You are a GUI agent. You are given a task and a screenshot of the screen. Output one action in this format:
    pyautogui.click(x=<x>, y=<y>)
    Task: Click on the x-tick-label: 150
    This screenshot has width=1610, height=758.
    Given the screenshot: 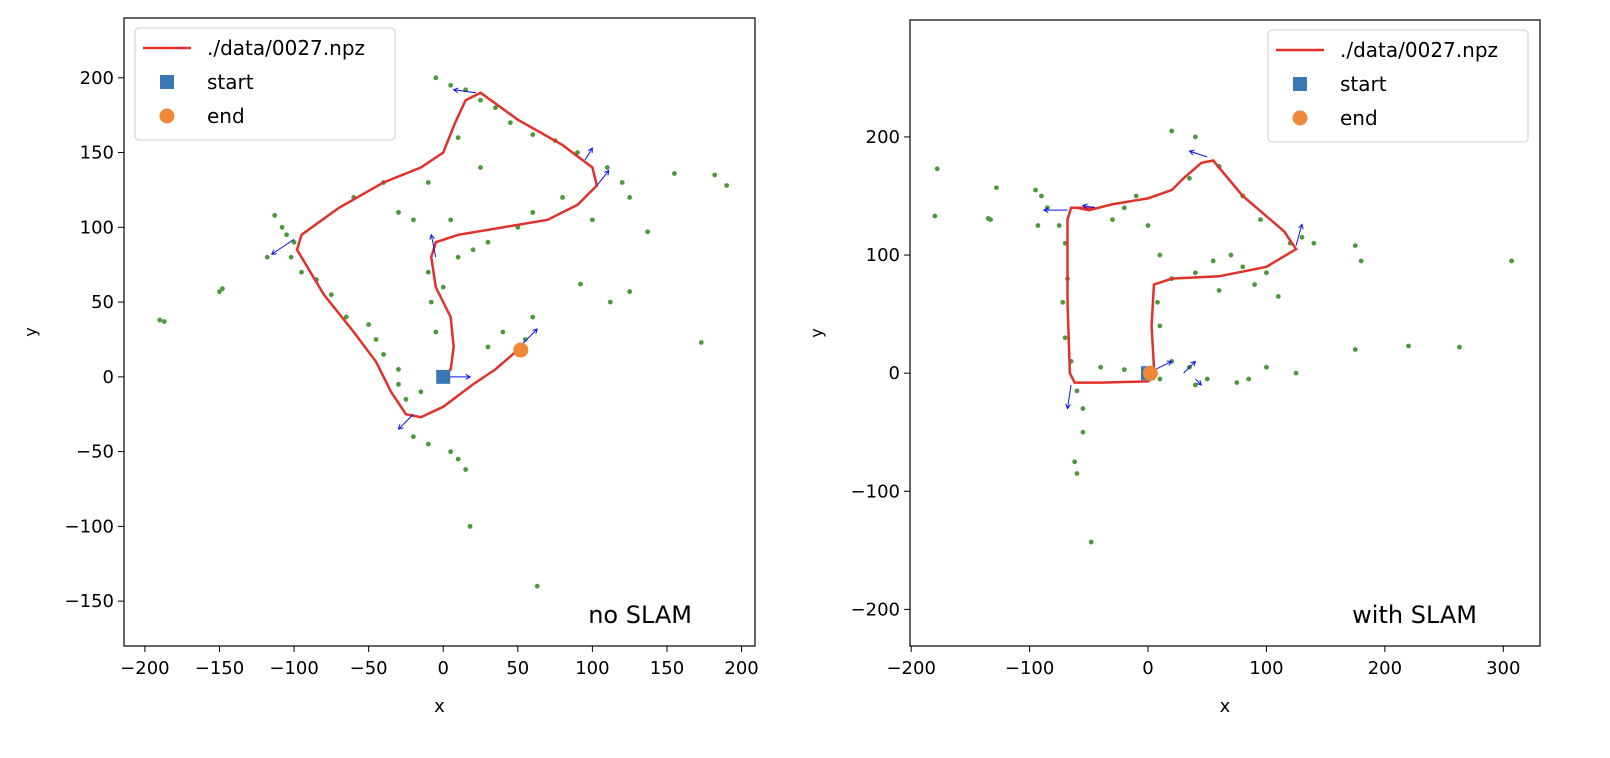 What is the action you would take?
    pyautogui.click(x=667, y=668)
    